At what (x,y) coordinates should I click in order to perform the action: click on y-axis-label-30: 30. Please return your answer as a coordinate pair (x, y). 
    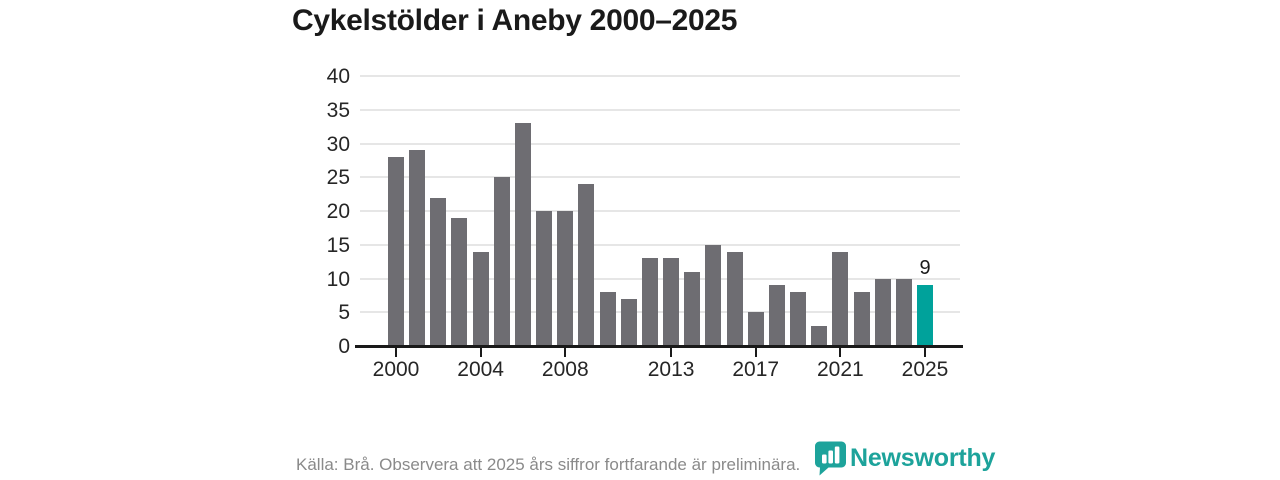
    Looking at the image, I should click on (338, 144).